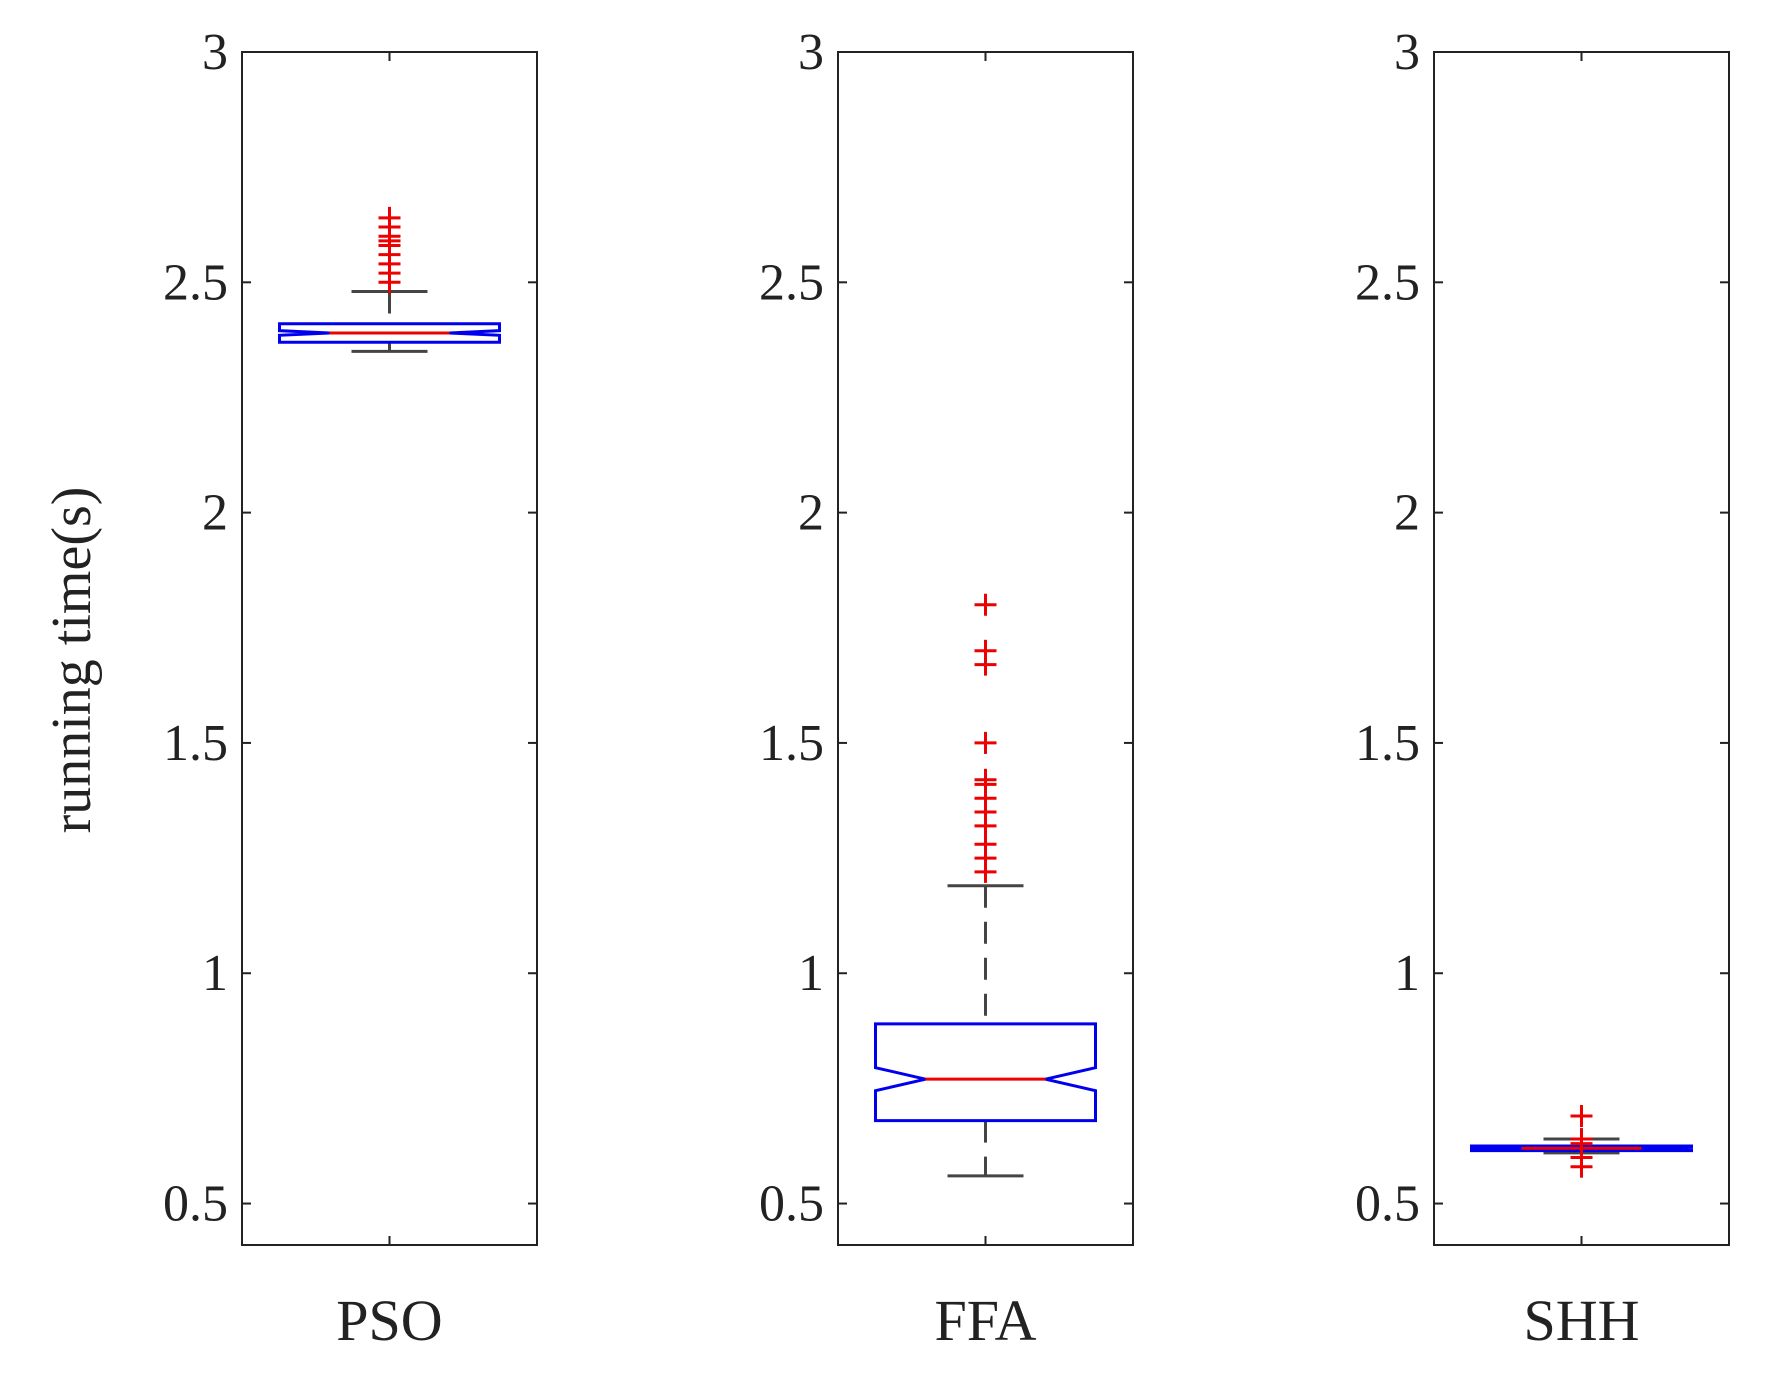  Describe the element at coordinates (72, 660) in the screenshot. I see `y-axis-label: running time(s)` at that location.